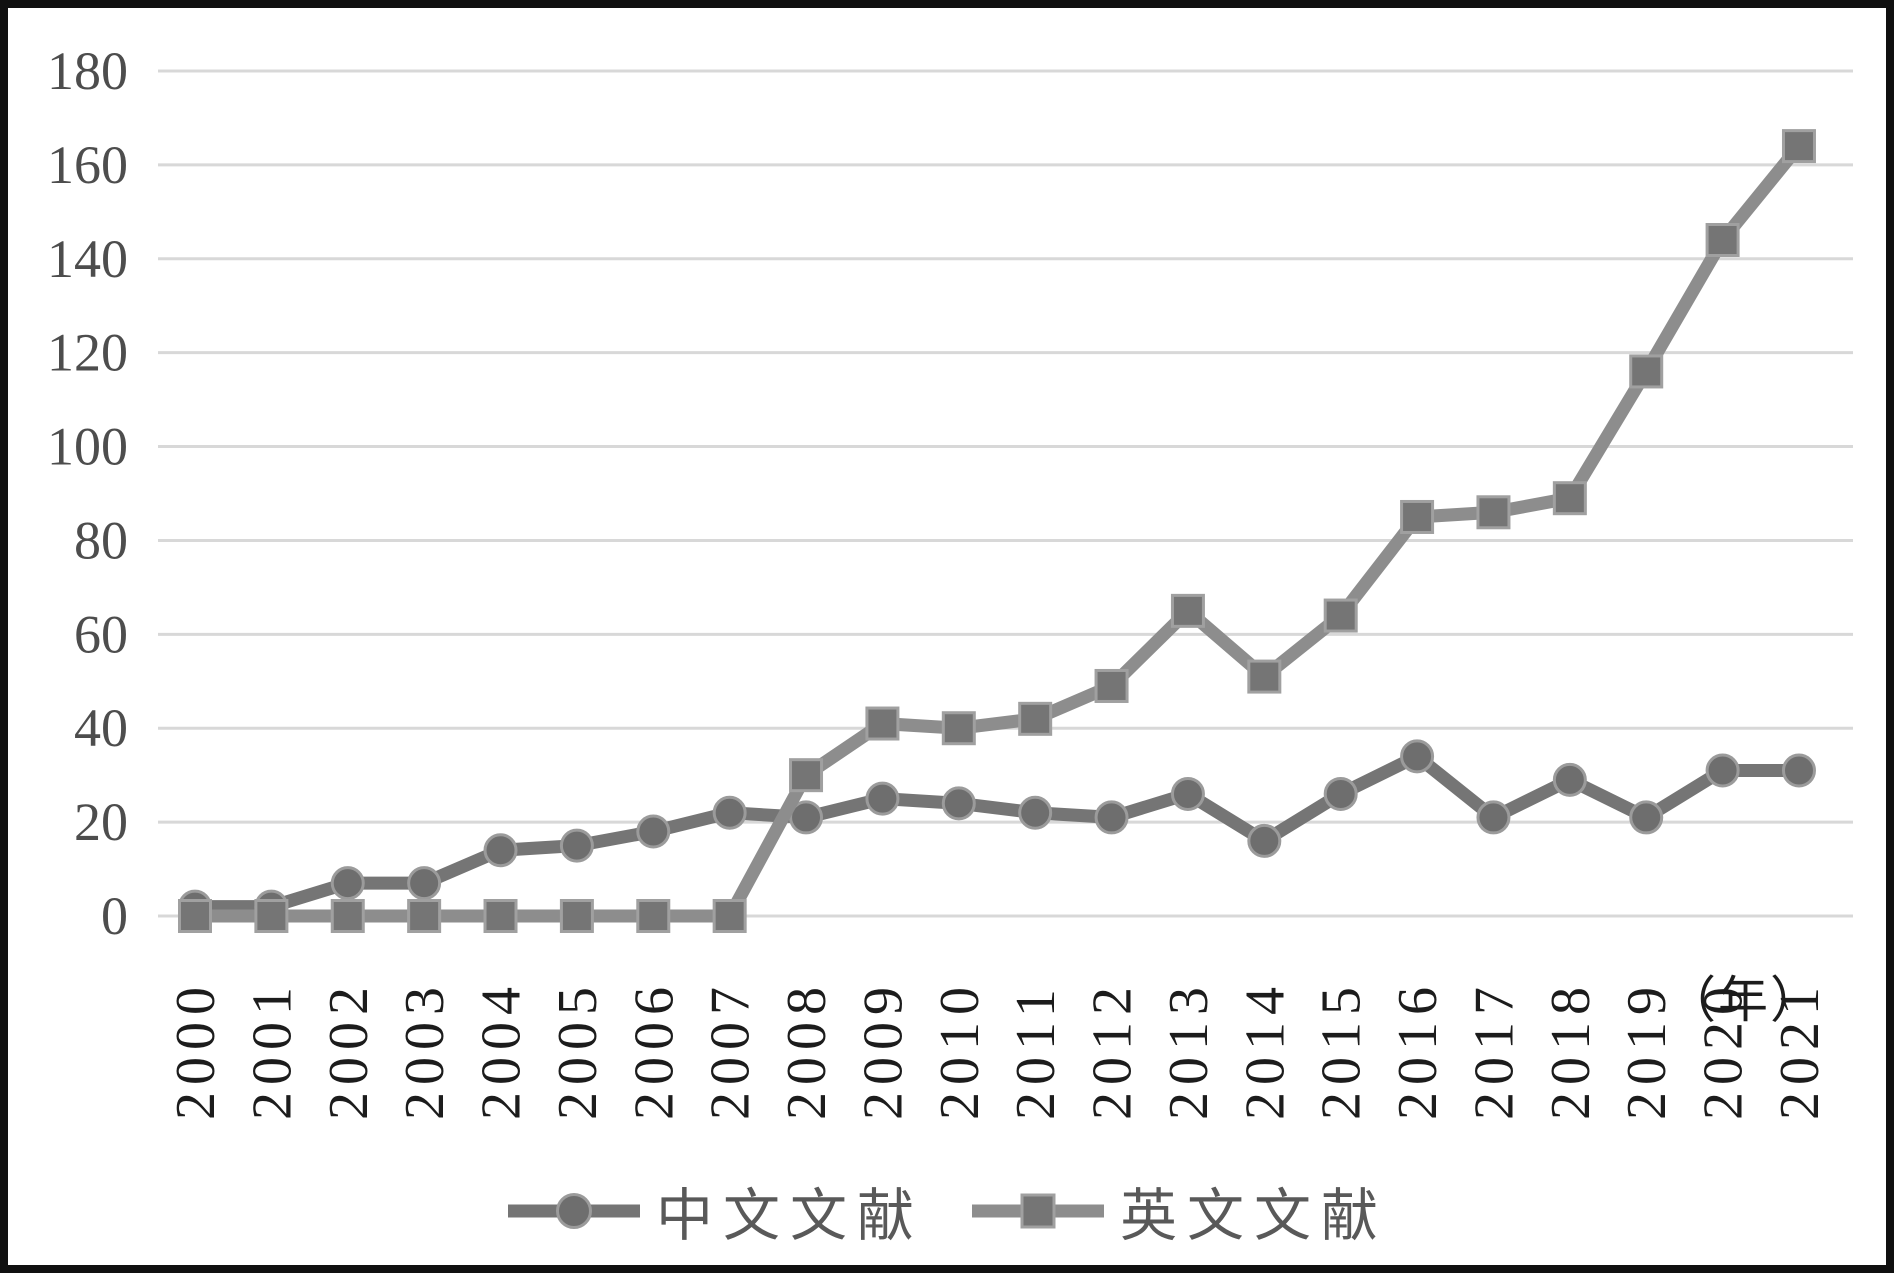 Image resolution: width=1894 pixels, height=1273 pixels. What do you see at coordinates (883, 1050) in the screenshot?
I see `x-axis-year-label: 2009` at bounding box center [883, 1050].